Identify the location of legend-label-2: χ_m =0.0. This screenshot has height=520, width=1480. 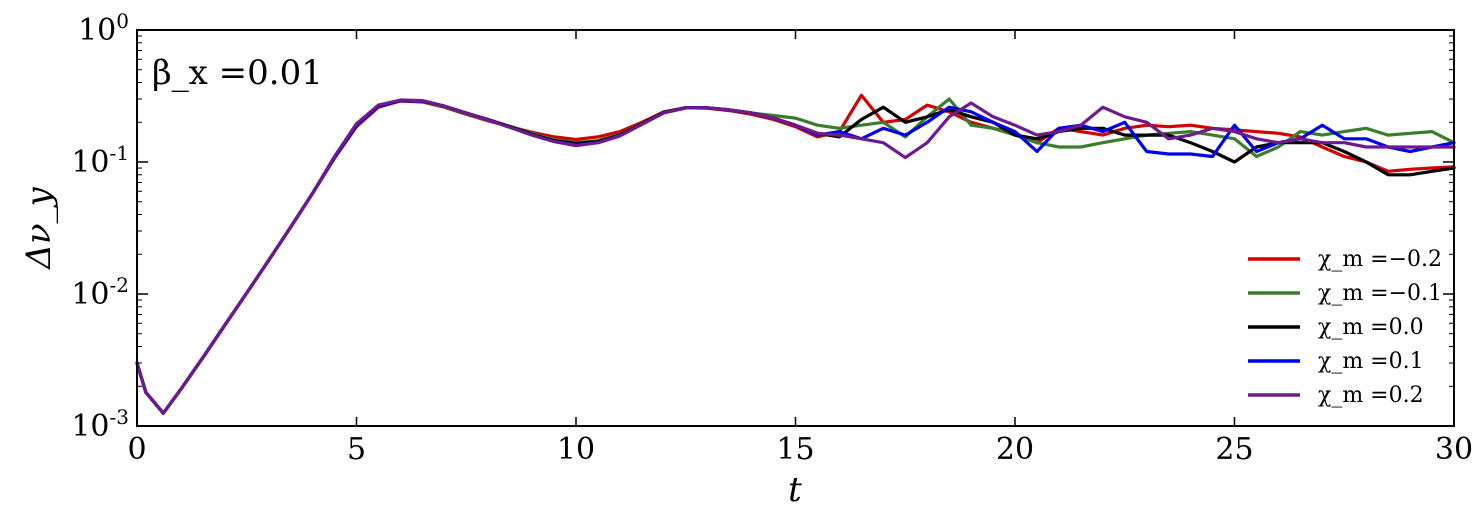
(1371, 327).